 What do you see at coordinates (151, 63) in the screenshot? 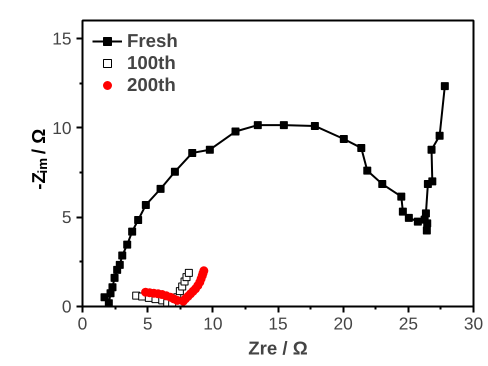
I see `legend-label: 100th` at bounding box center [151, 63].